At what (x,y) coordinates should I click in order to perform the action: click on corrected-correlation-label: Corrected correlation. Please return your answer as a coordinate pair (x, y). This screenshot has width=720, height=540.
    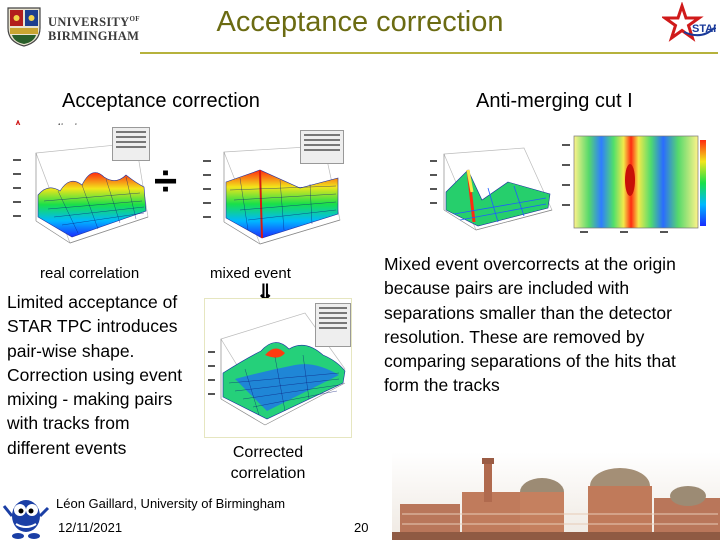
    Looking at the image, I should click on (268, 463).